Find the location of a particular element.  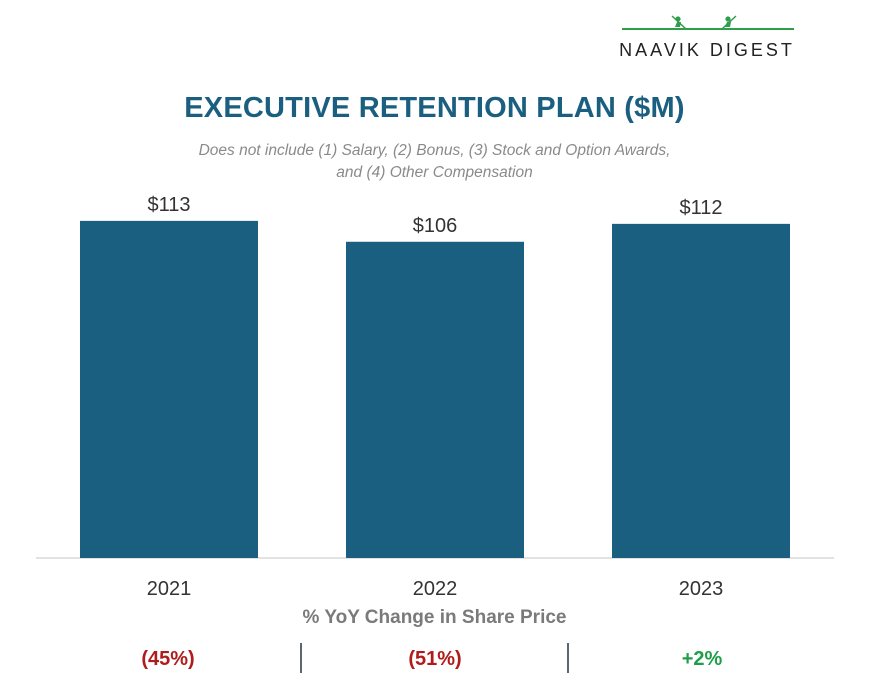

yoy-title: % YoY Change in Share Price is located at coordinates (434, 617).